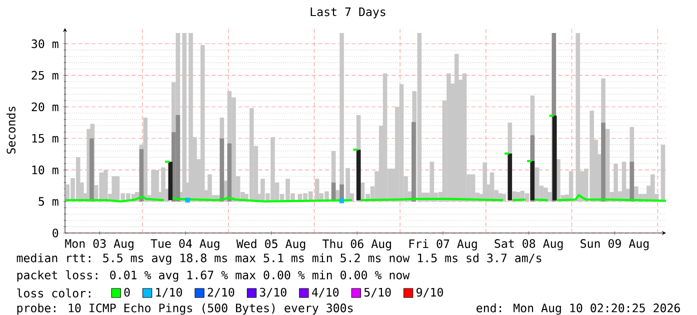 This screenshot has width=697, height=315. I want to click on legend-label: 3/10, so click(273, 293).